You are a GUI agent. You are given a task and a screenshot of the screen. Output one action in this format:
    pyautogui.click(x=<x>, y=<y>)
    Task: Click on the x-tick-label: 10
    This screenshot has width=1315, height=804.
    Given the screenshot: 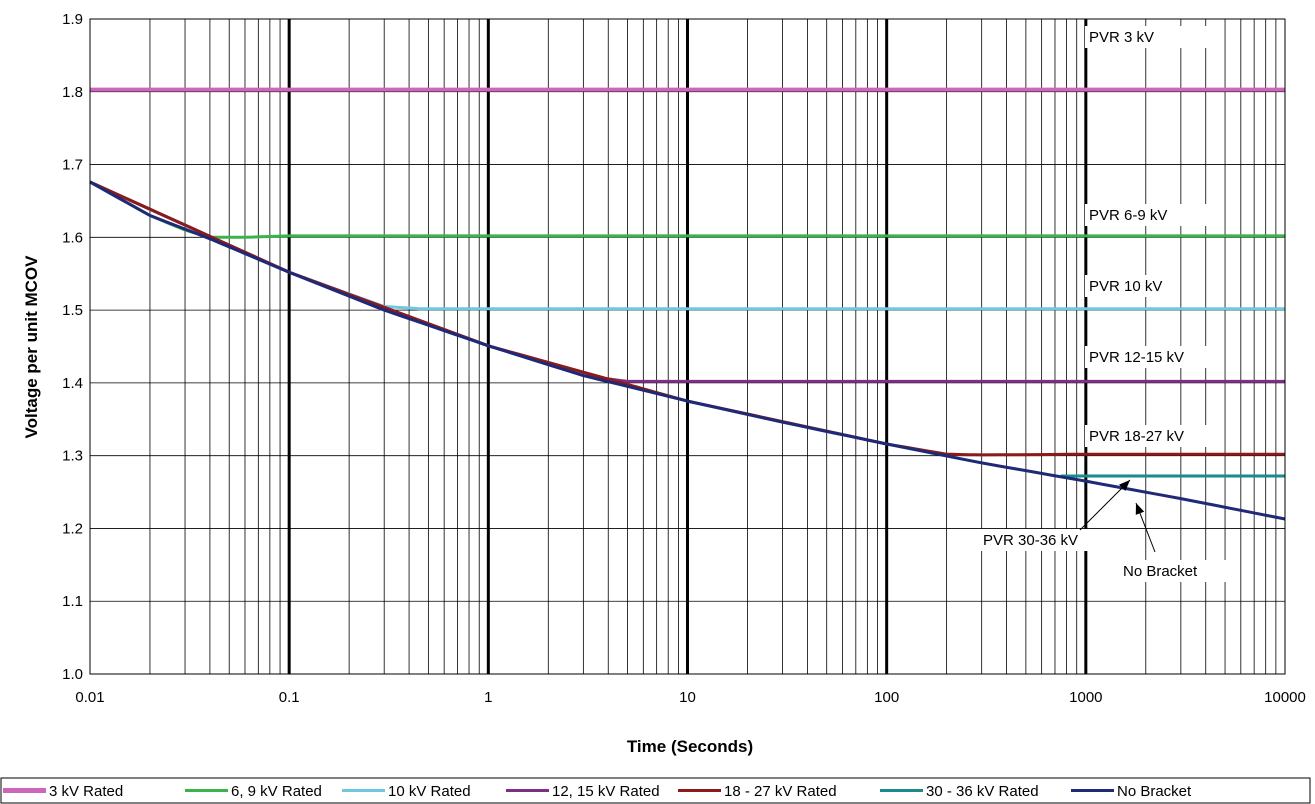 What is the action you would take?
    pyautogui.click(x=687, y=697)
    